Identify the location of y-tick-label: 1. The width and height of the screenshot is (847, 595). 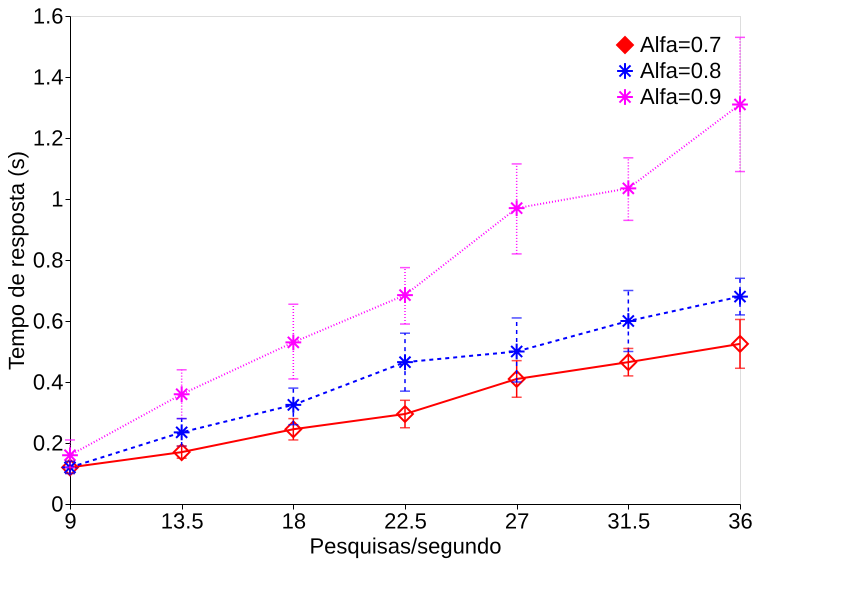
(57, 199).